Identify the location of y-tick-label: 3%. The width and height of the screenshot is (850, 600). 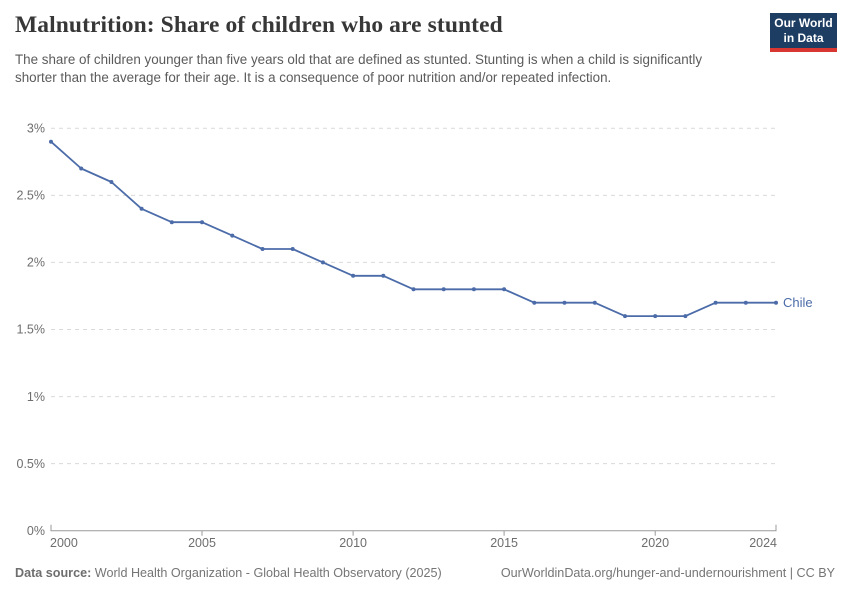
(36, 129).